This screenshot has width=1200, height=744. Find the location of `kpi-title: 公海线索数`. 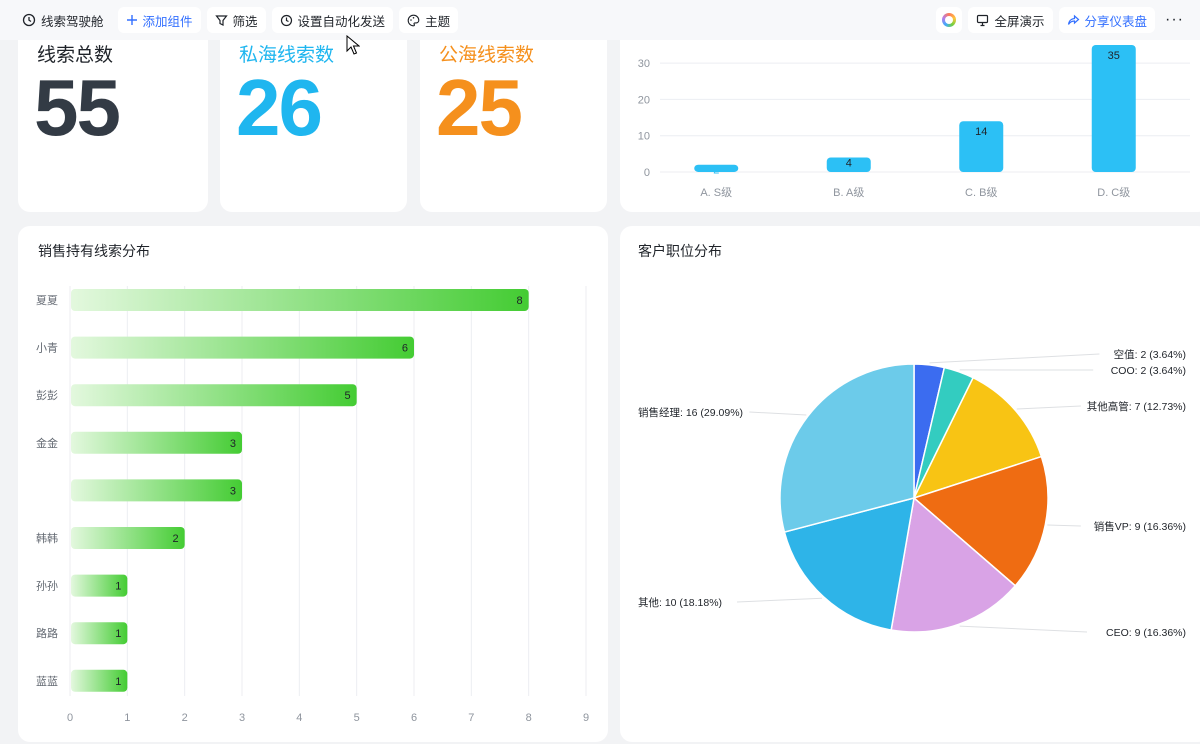

kpi-title: 公海线索数 is located at coordinates (487, 55).